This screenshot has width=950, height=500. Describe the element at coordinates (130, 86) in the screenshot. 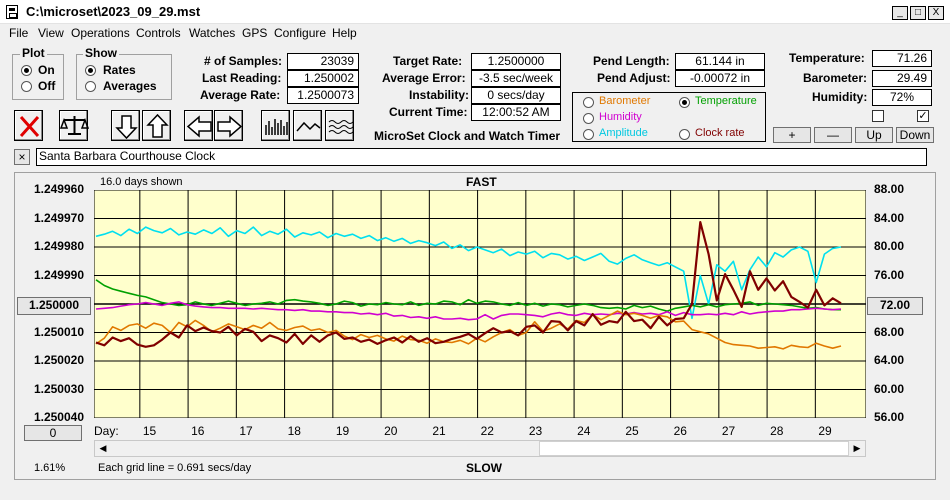

I see `averages-label: Averages` at that location.